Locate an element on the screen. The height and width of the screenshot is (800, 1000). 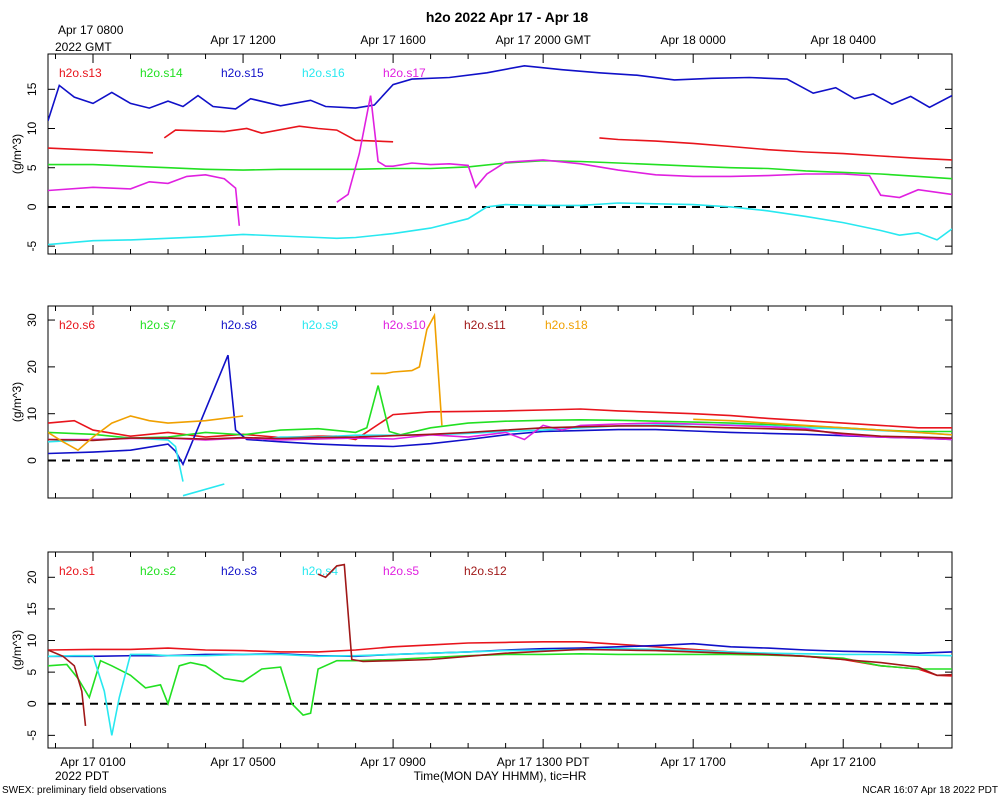
series-line-h2o.s13 is located at coordinates (500, 143).